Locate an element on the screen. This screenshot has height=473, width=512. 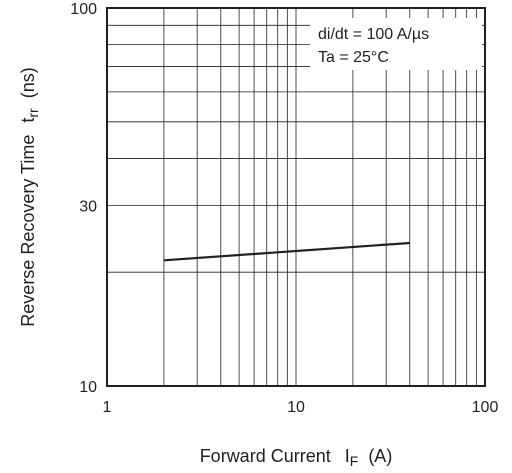
annotation-didt: di/dt = 100 A/µs is located at coordinates (373, 34).